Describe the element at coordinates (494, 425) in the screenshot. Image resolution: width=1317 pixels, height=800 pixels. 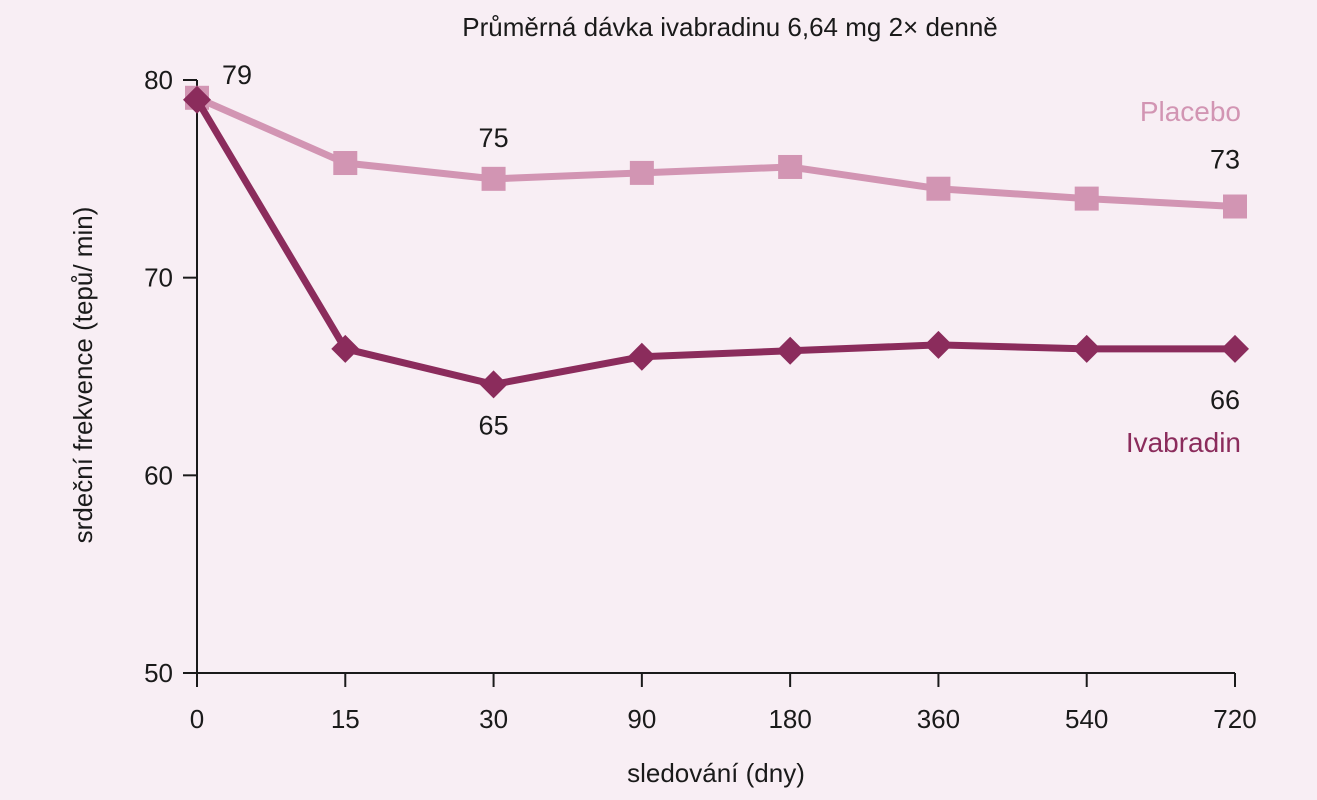
I see `data-label: 65` at that location.